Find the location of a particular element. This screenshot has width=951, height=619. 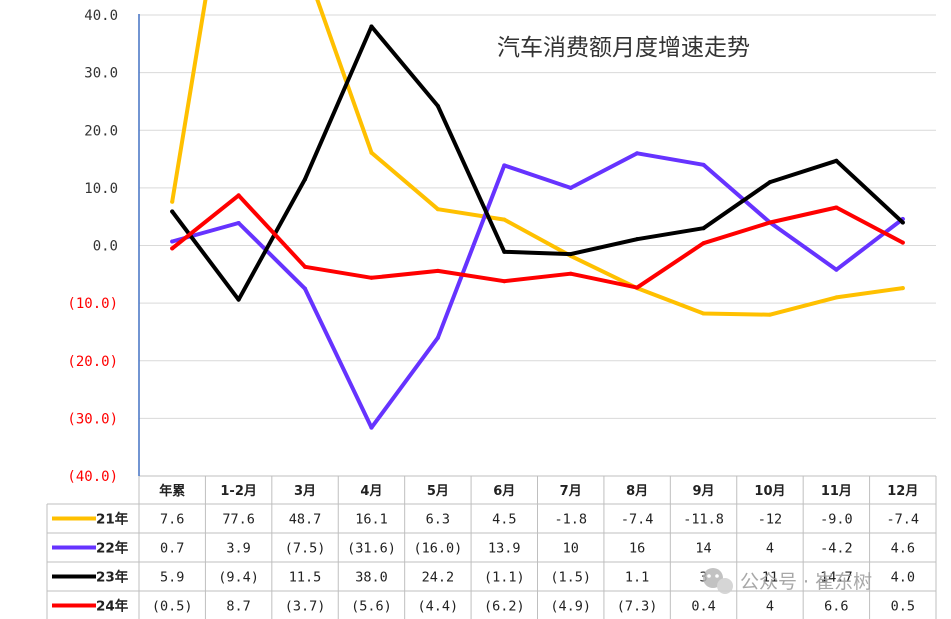

table-cell-value: 0.4 is located at coordinates (703, 607).